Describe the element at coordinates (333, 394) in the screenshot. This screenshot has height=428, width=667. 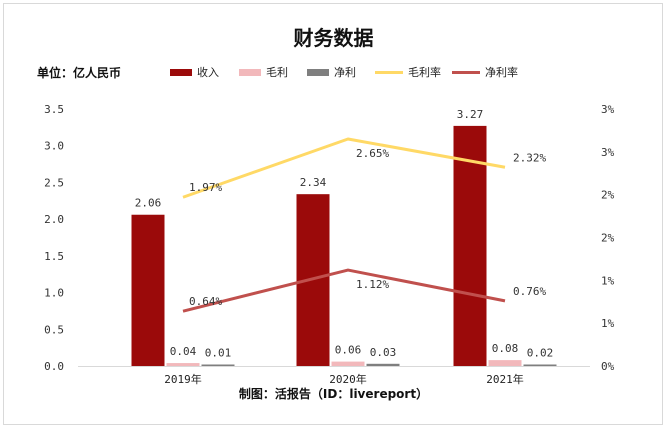
I see `source-credit: 制图：活报告（ID：livereport）` at that location.